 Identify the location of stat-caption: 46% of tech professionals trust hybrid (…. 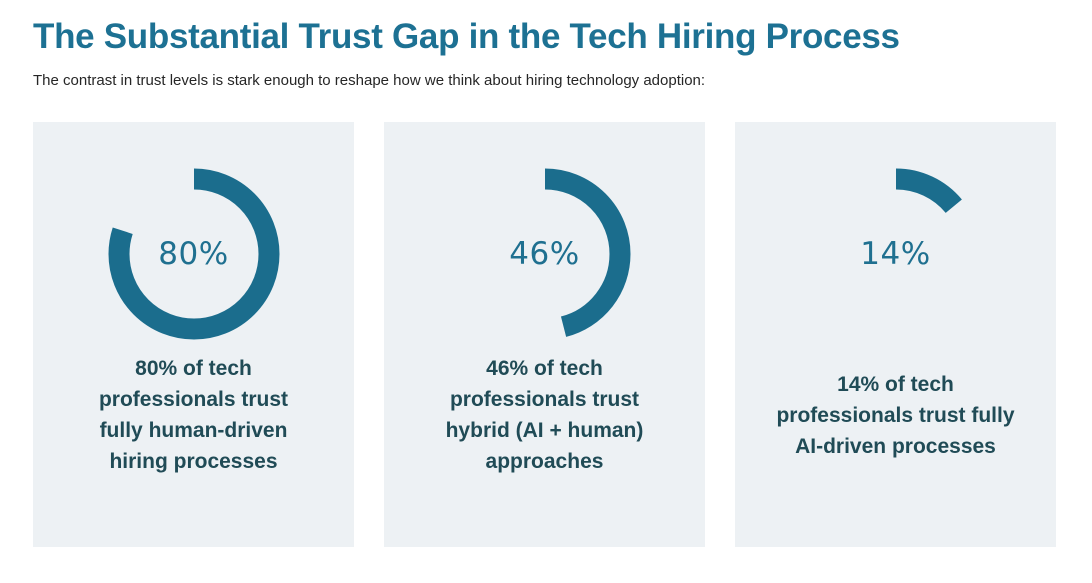
(544, 415).